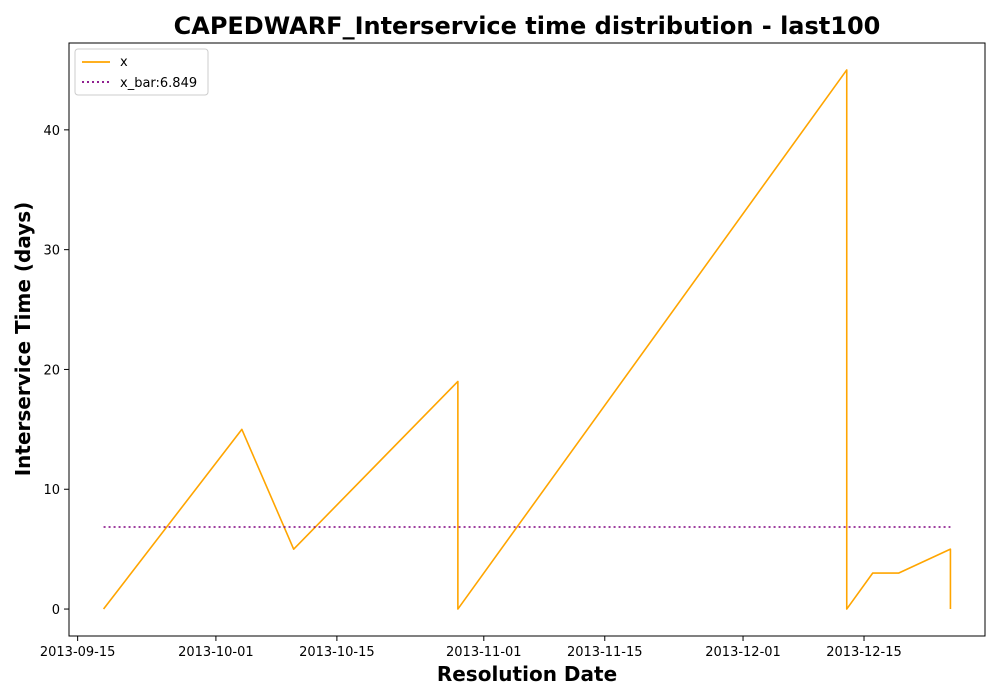  I want to click on legend-box, so click(141, 72).